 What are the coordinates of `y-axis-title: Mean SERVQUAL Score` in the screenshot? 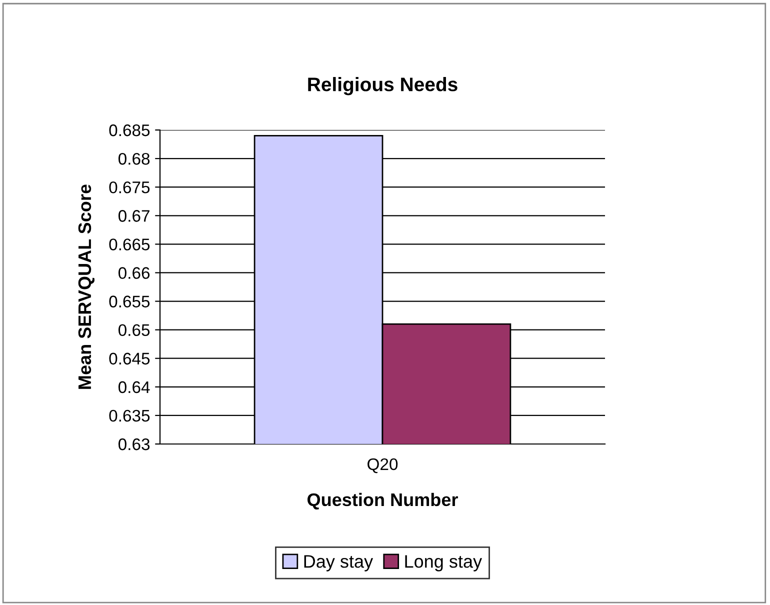 It's located at (86, 286).